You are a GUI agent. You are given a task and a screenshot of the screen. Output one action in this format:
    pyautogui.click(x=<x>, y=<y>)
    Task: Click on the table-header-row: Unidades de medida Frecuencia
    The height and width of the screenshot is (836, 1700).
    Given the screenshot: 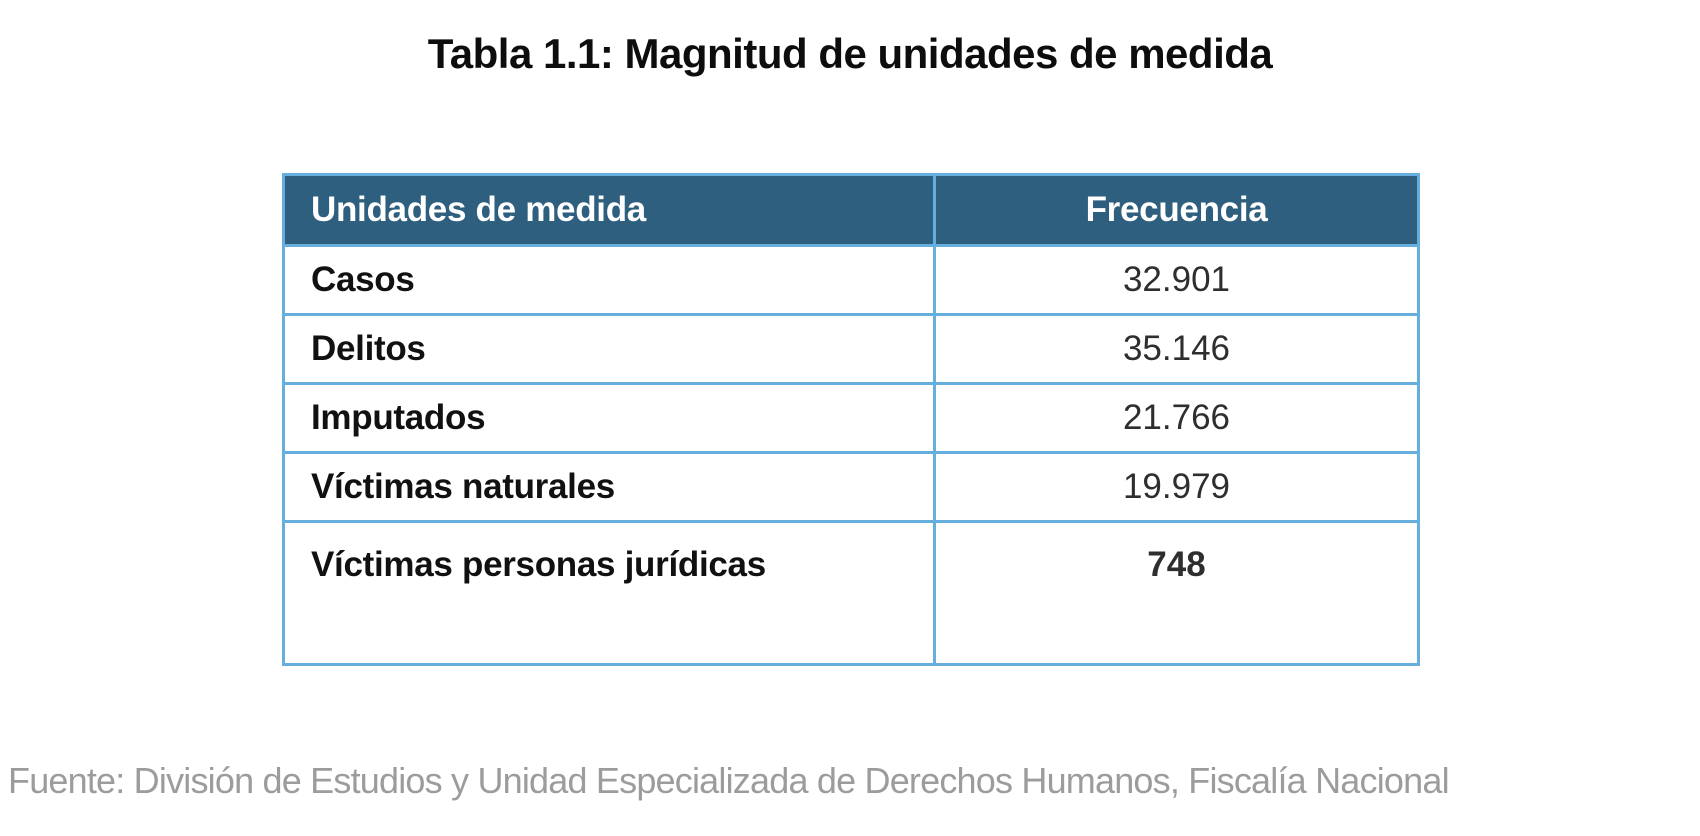 What is the action you would take?
    pyautogui.click(x=851, y=210)
    